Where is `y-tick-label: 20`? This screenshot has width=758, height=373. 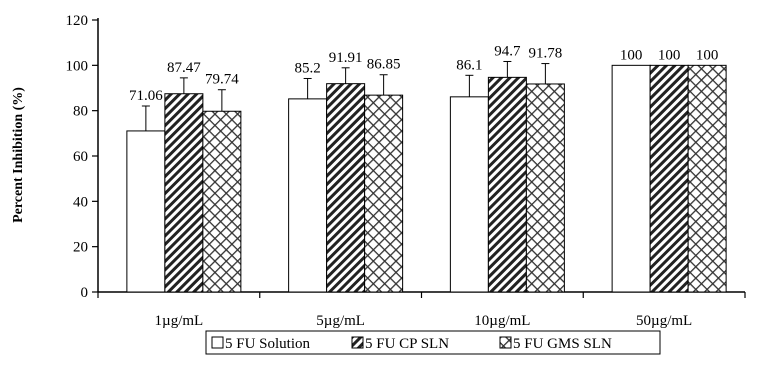 y-tick-label: 20 is located at coordinates (80, 248).